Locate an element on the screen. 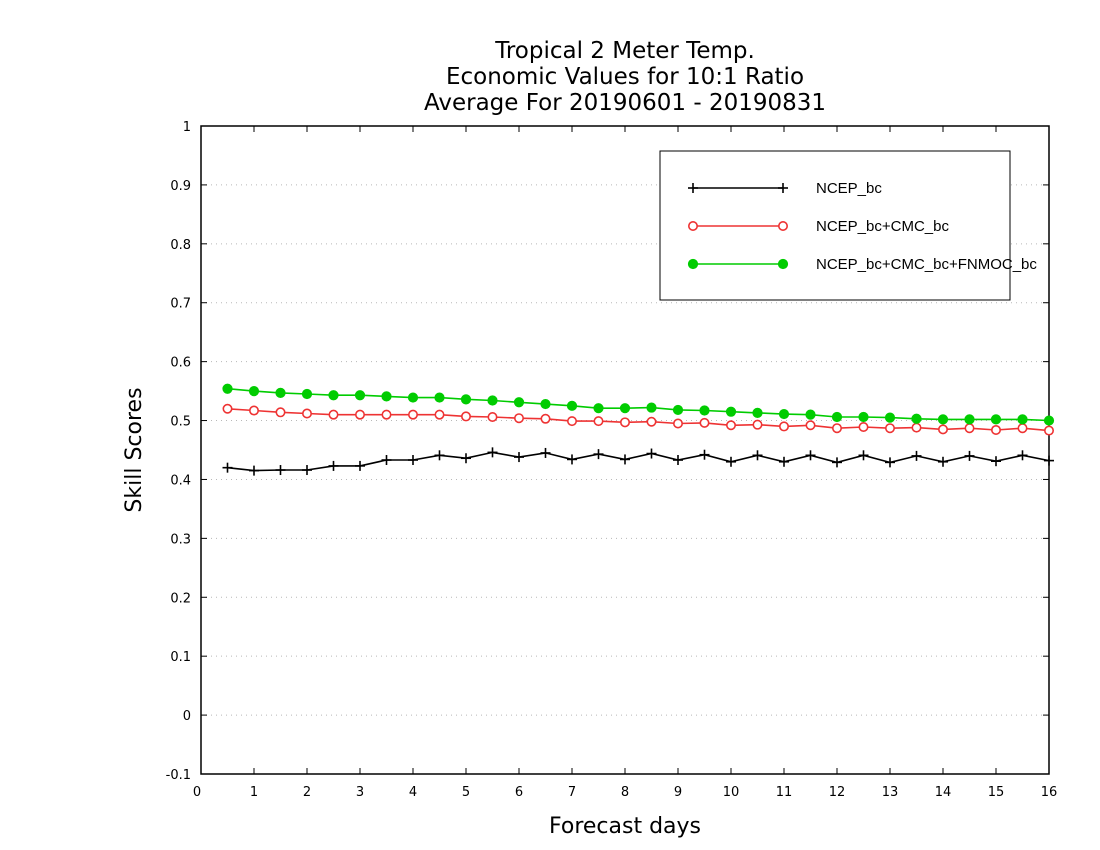 This screenshot has height=850, width=1100. chart-title-line-2: Economic Values for 10:1 Ratio is located at coordinates (625, 77).